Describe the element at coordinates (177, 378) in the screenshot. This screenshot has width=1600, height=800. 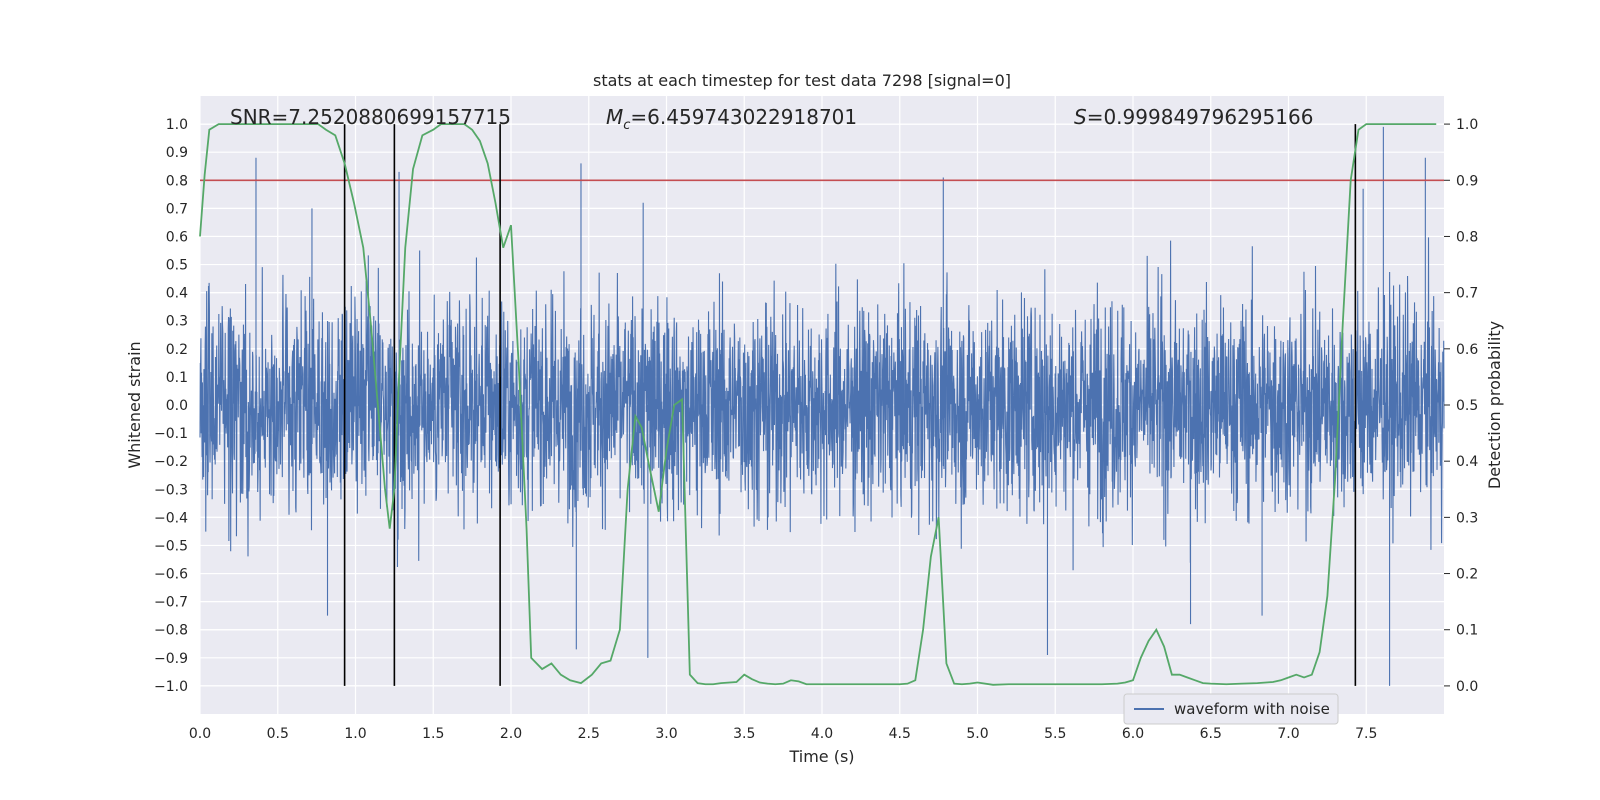
I see `y-tick-label: 0.1` at that location.